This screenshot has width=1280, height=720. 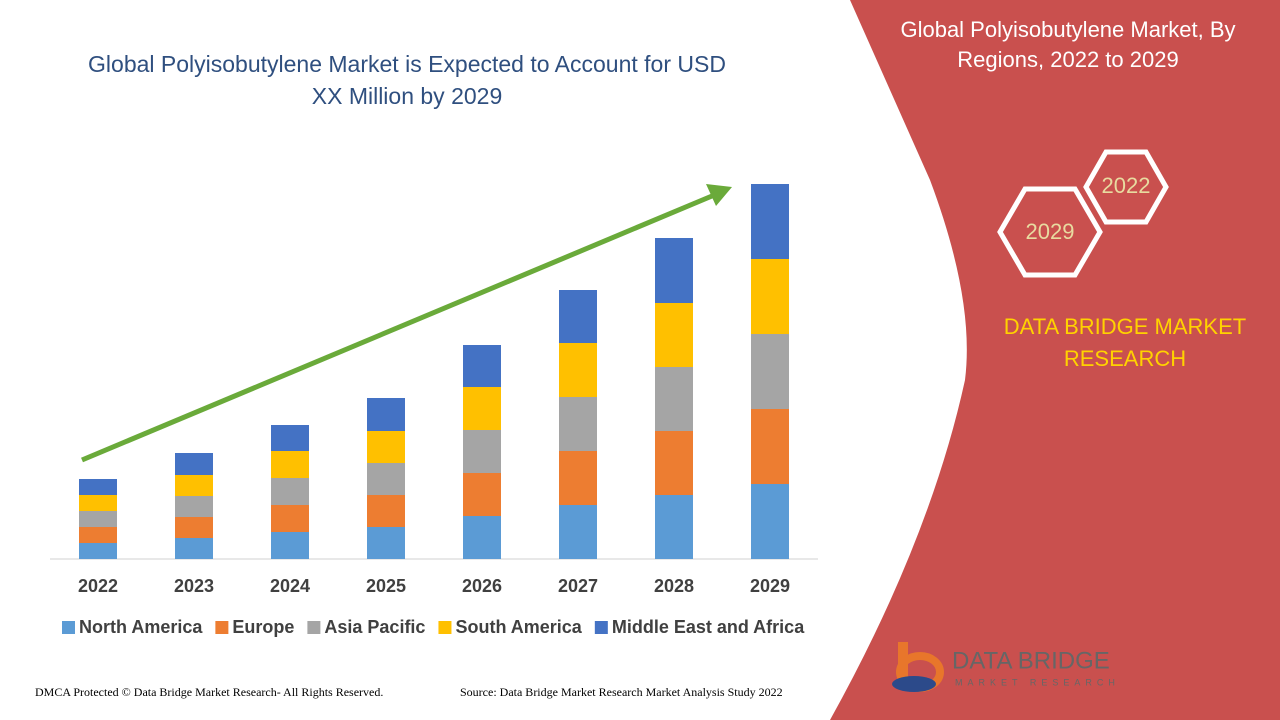 I want to click on logo-globe, so click(x=914, y=684).